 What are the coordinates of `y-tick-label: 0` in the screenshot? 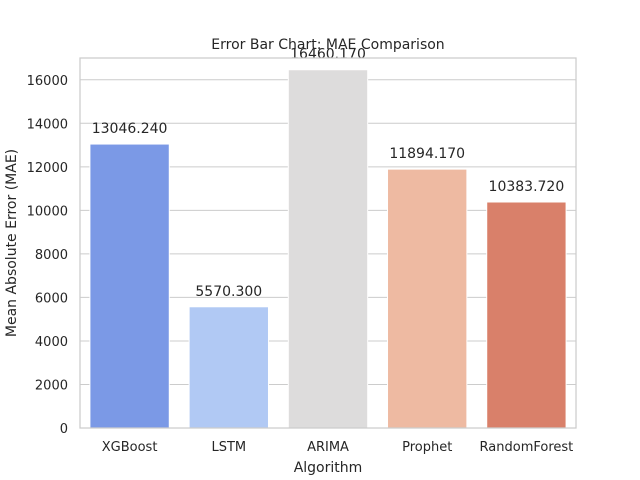 It's located at (64, 429).